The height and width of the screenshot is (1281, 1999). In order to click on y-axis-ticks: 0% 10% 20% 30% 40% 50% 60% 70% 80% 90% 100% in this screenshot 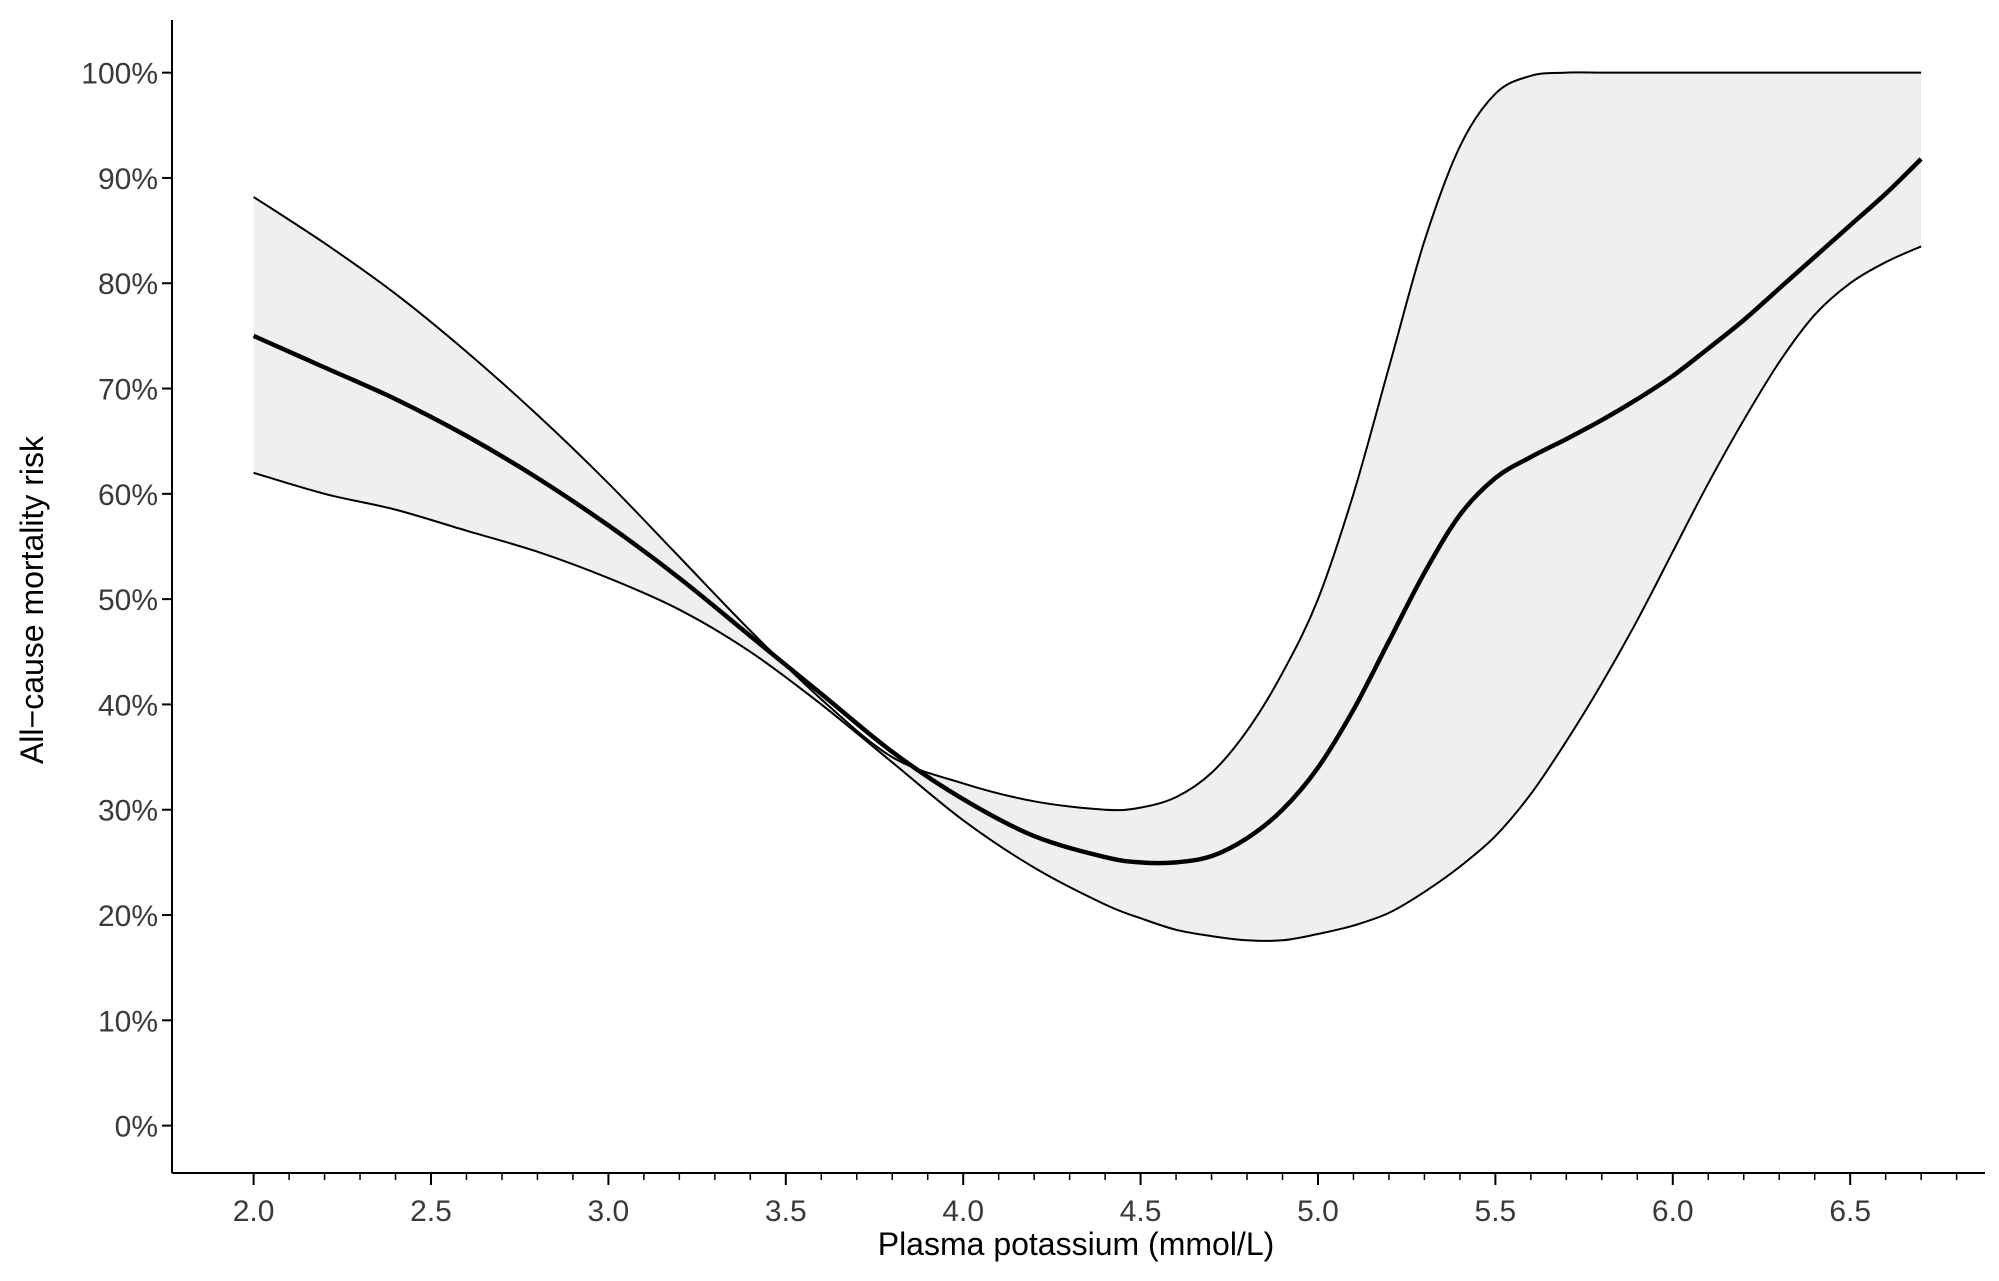, I will do `click(126, 601)`.